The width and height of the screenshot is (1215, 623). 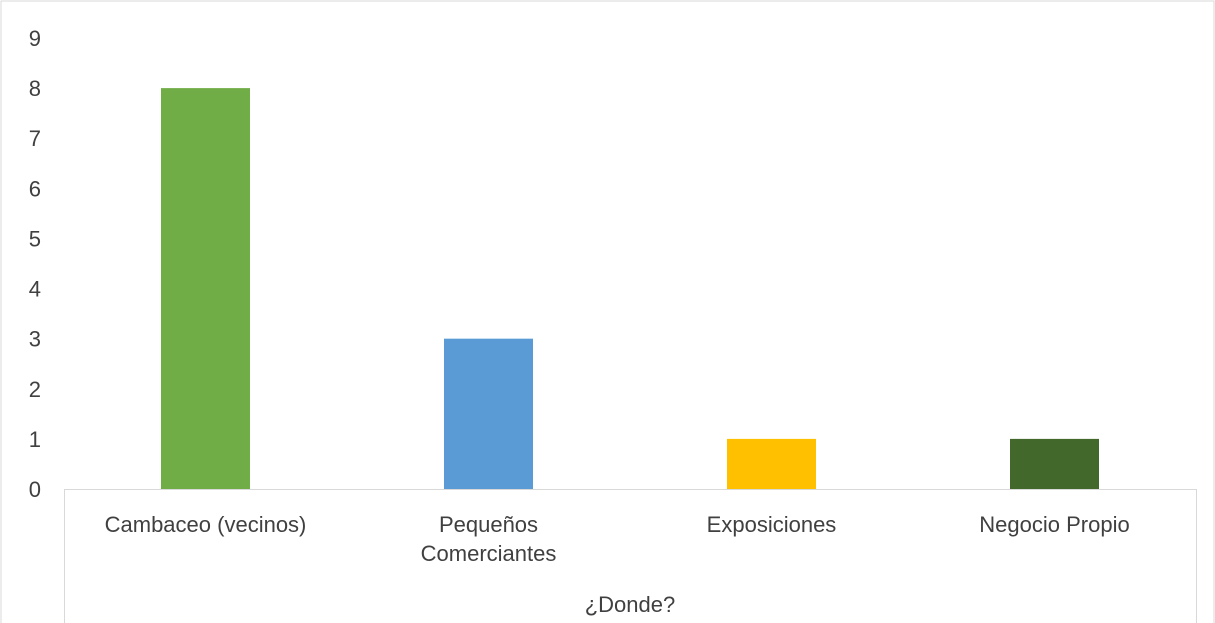 What do you see at coordinates (35, 289) in the screenshot?
I see `y-tick-label: 4` at bounding box center [35, 289].